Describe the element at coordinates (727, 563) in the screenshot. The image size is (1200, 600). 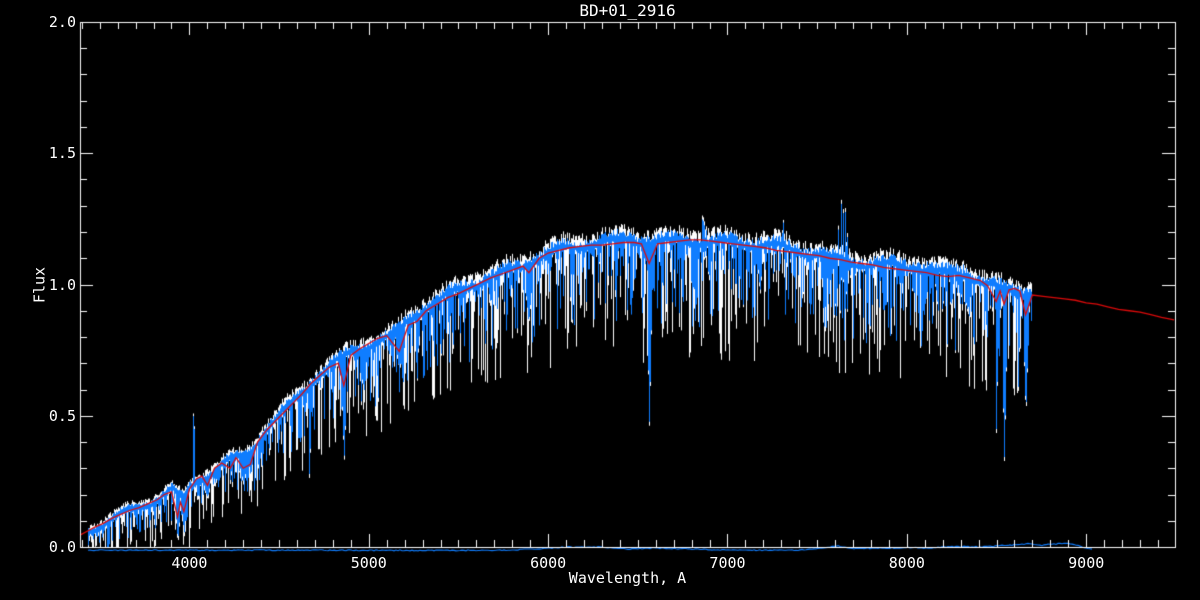
I see `x-tick-label: 7000` at that location.